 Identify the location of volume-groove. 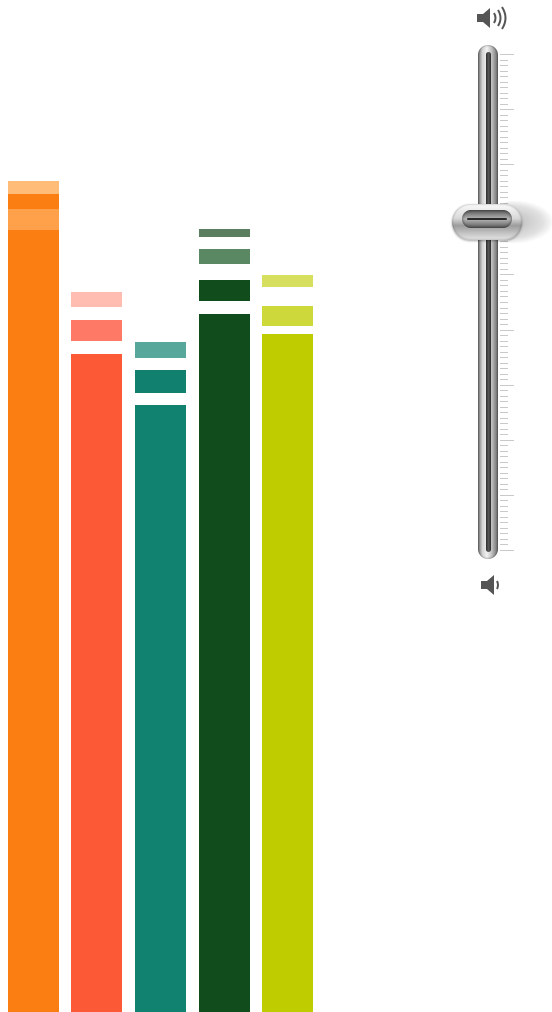
(488, 302).